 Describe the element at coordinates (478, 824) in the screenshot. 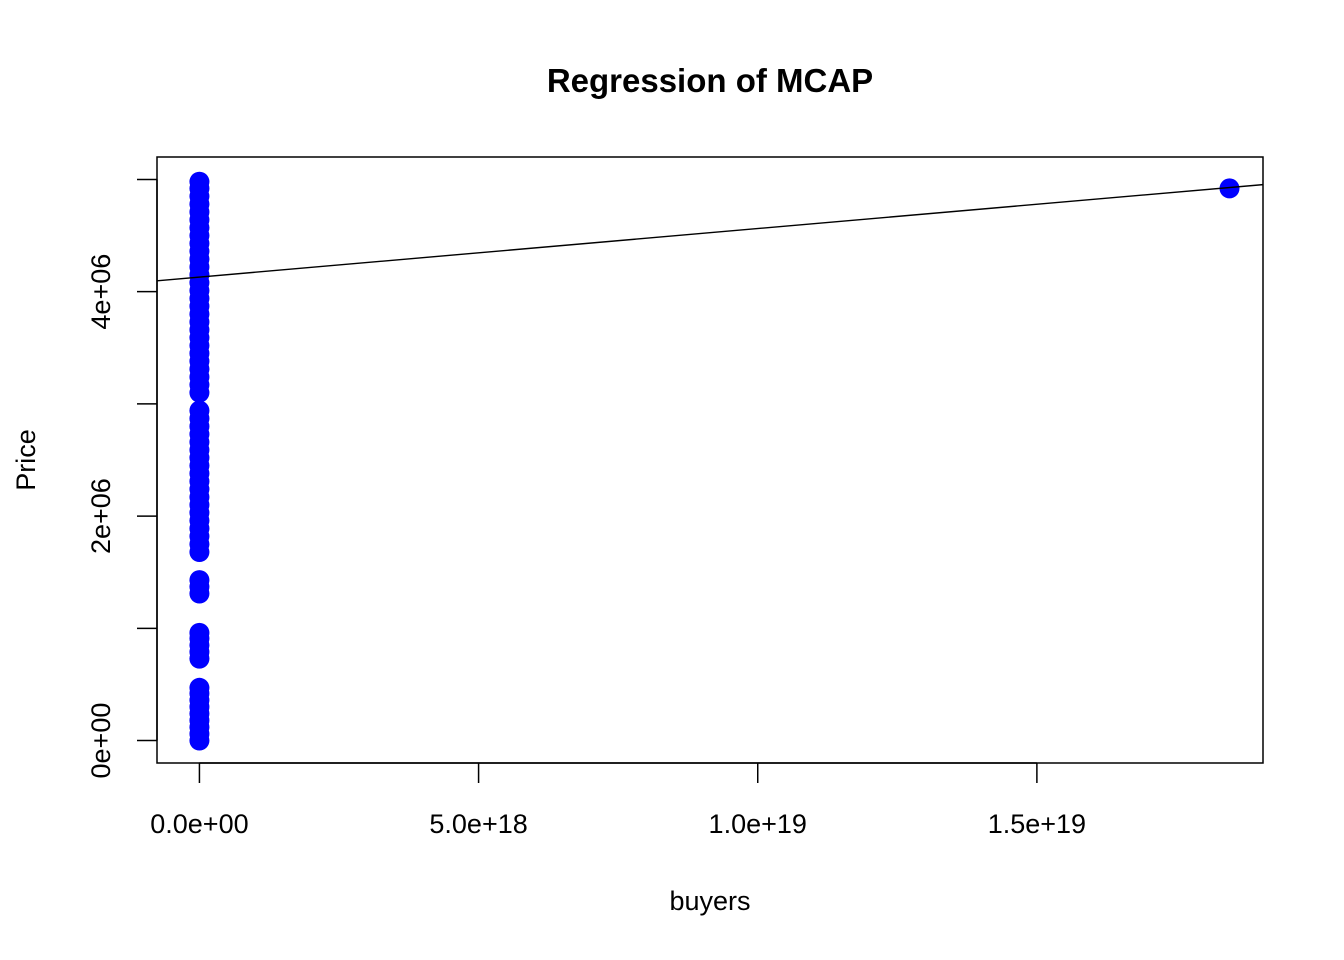

I see `x-tick-label: 5.0e+18` at that location.